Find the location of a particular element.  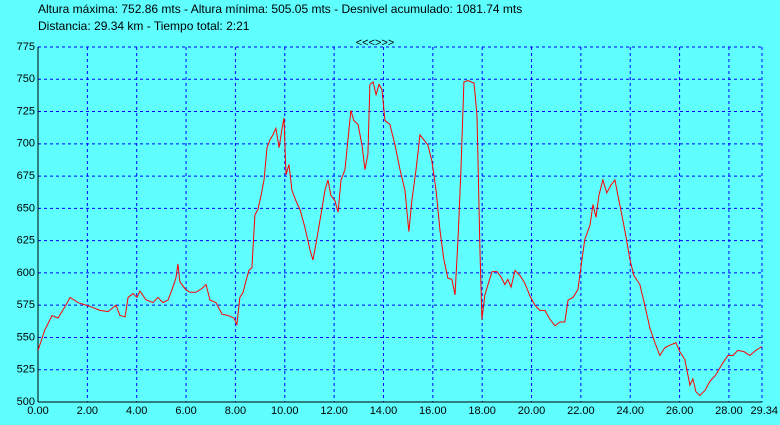

x-tick-label: 6.00 is located at coordinates (185, 411).